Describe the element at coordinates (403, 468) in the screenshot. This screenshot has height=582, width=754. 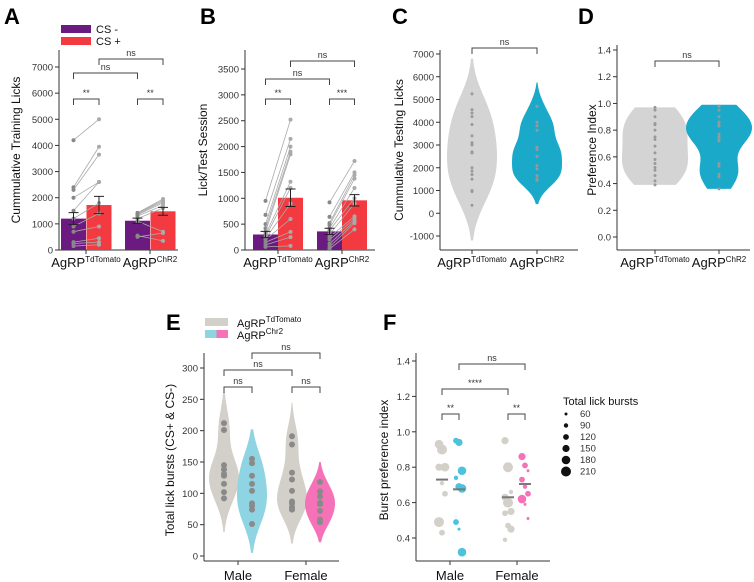
I see `y-tick-label: 0.8` at that location.